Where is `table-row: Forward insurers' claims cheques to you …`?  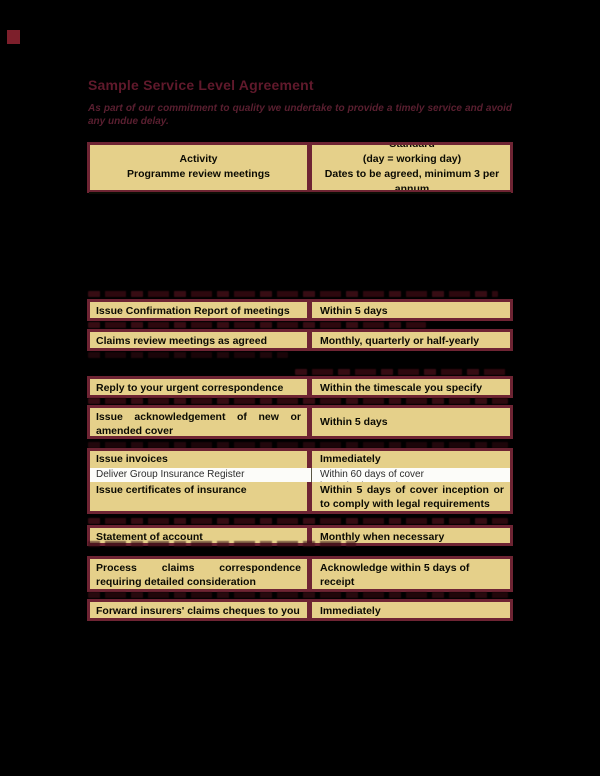
table-row: Forward insurers' claims cheques to you … is located at coordinates (300, 610).